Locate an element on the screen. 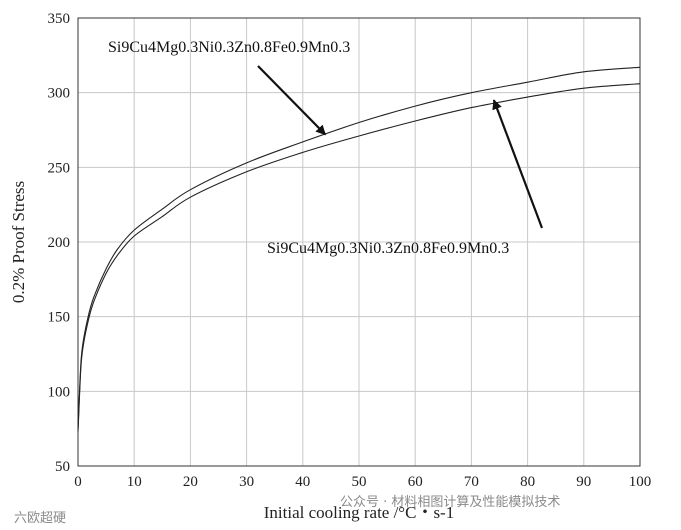  x-tick-label: 10 is located at coordinates (134, 482).